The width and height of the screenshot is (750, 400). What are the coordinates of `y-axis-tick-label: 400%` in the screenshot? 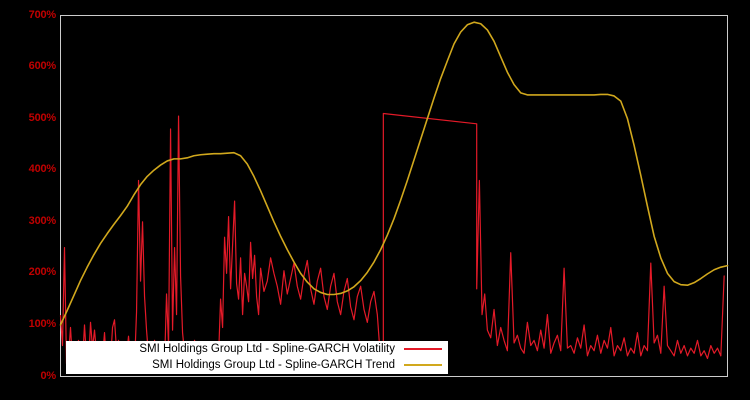 It's located at (42, 169).